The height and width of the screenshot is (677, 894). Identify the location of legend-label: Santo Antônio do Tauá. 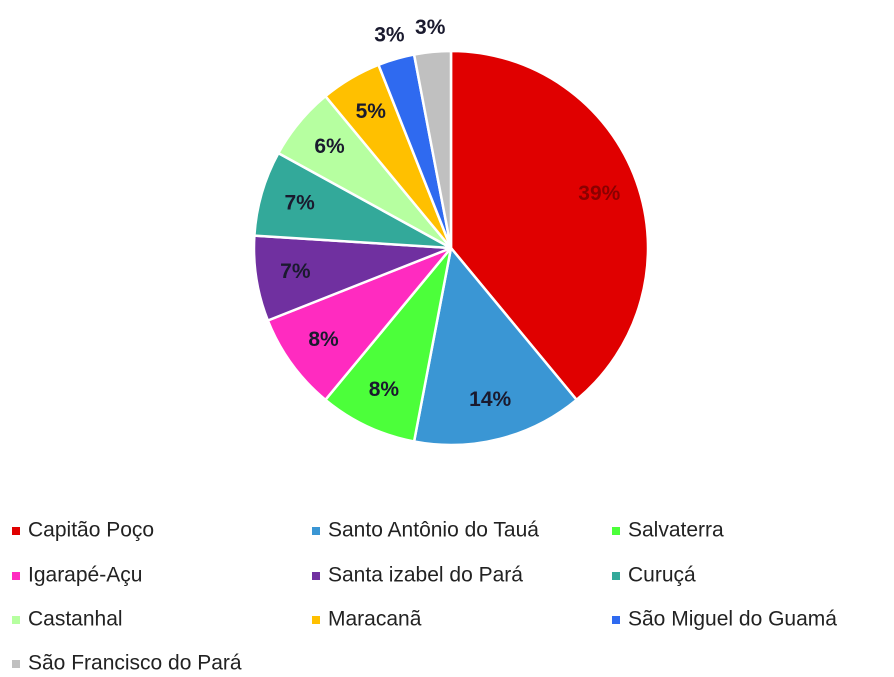
(433, 530).